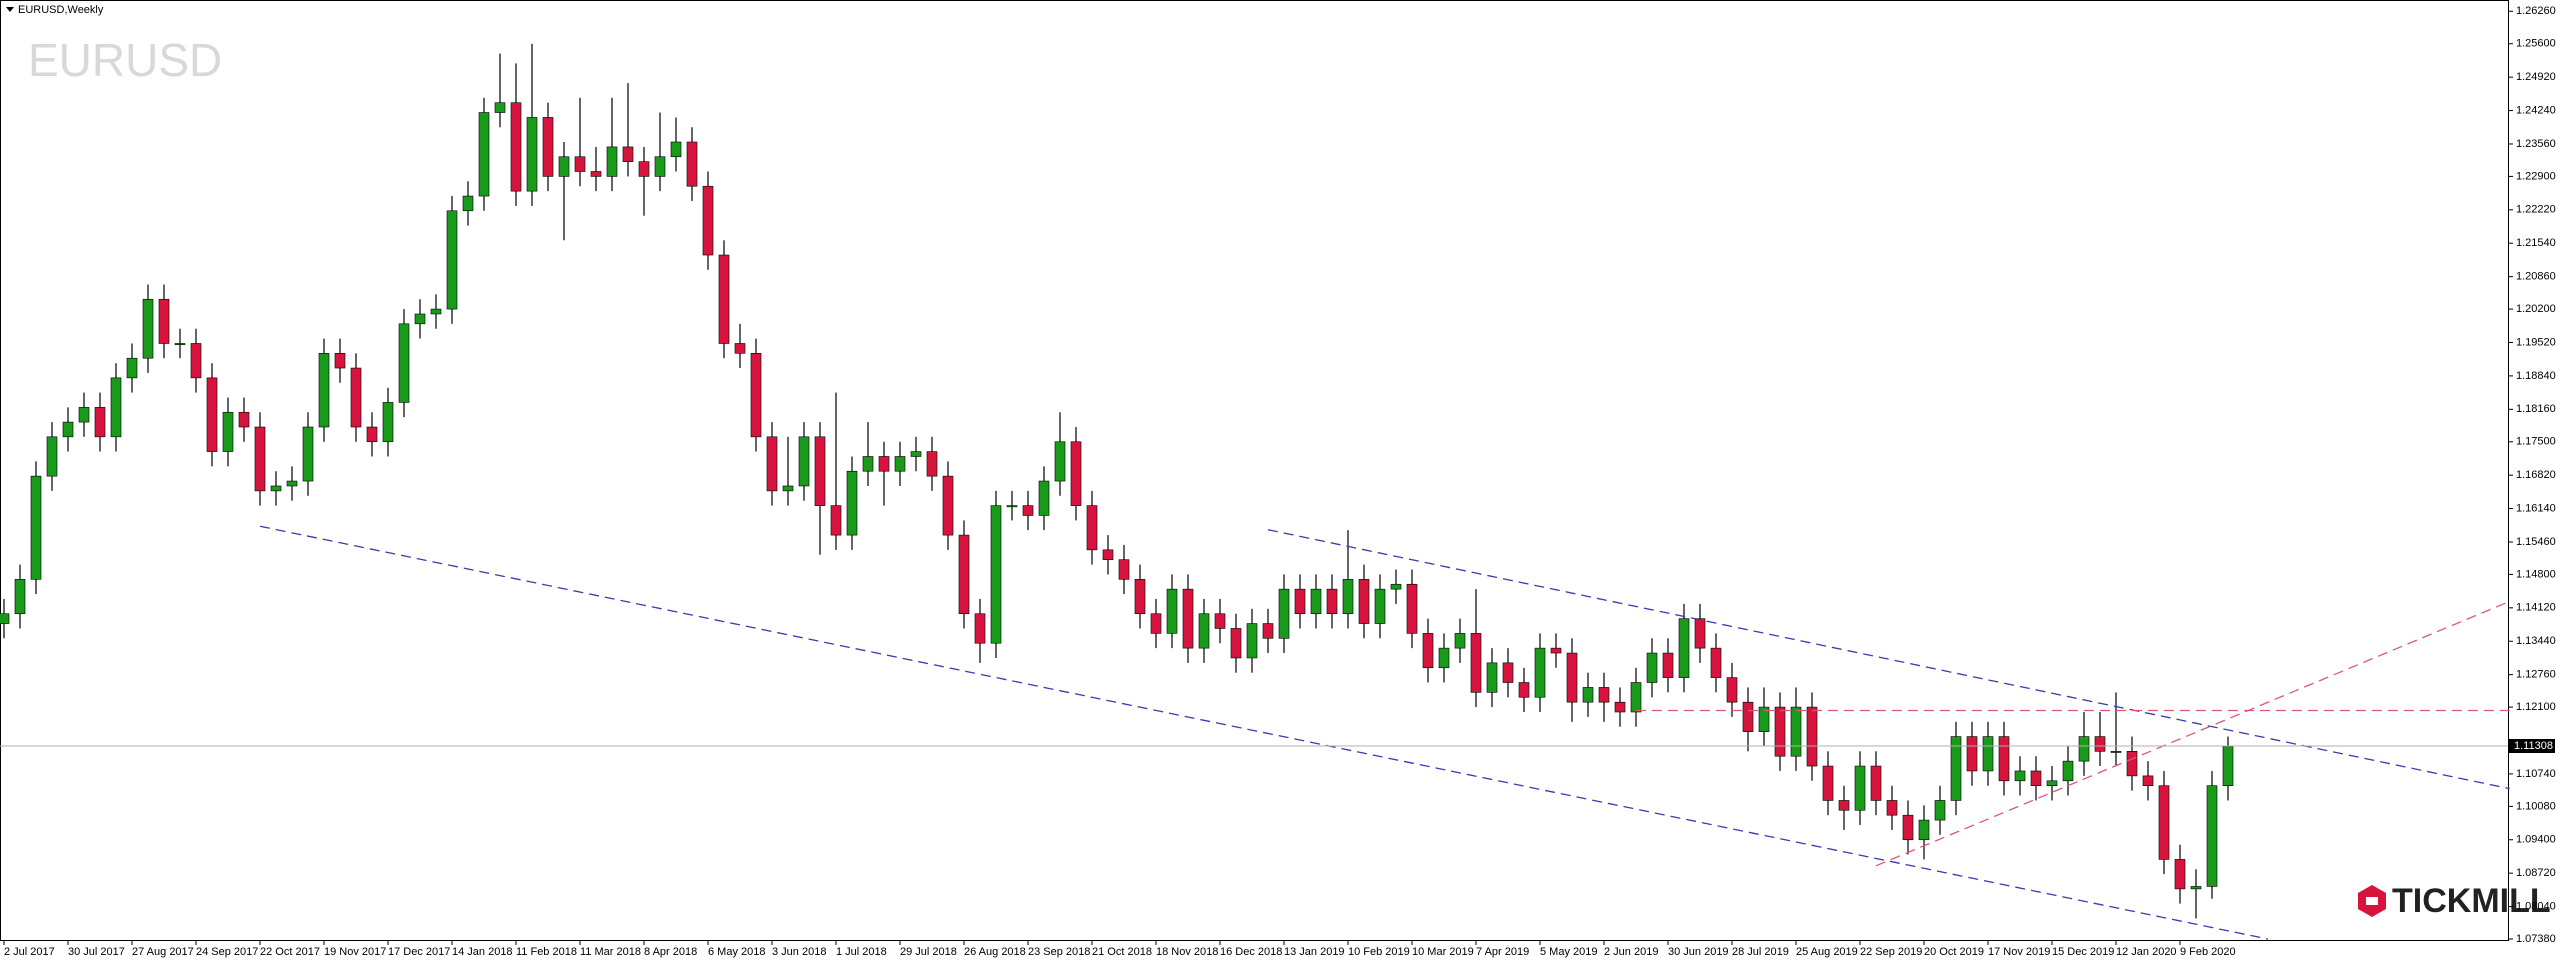  Describe the element at coordinates (1379, 952) in the screenshot. I see `x-tick-label: 10 Feb 2019` at that location.